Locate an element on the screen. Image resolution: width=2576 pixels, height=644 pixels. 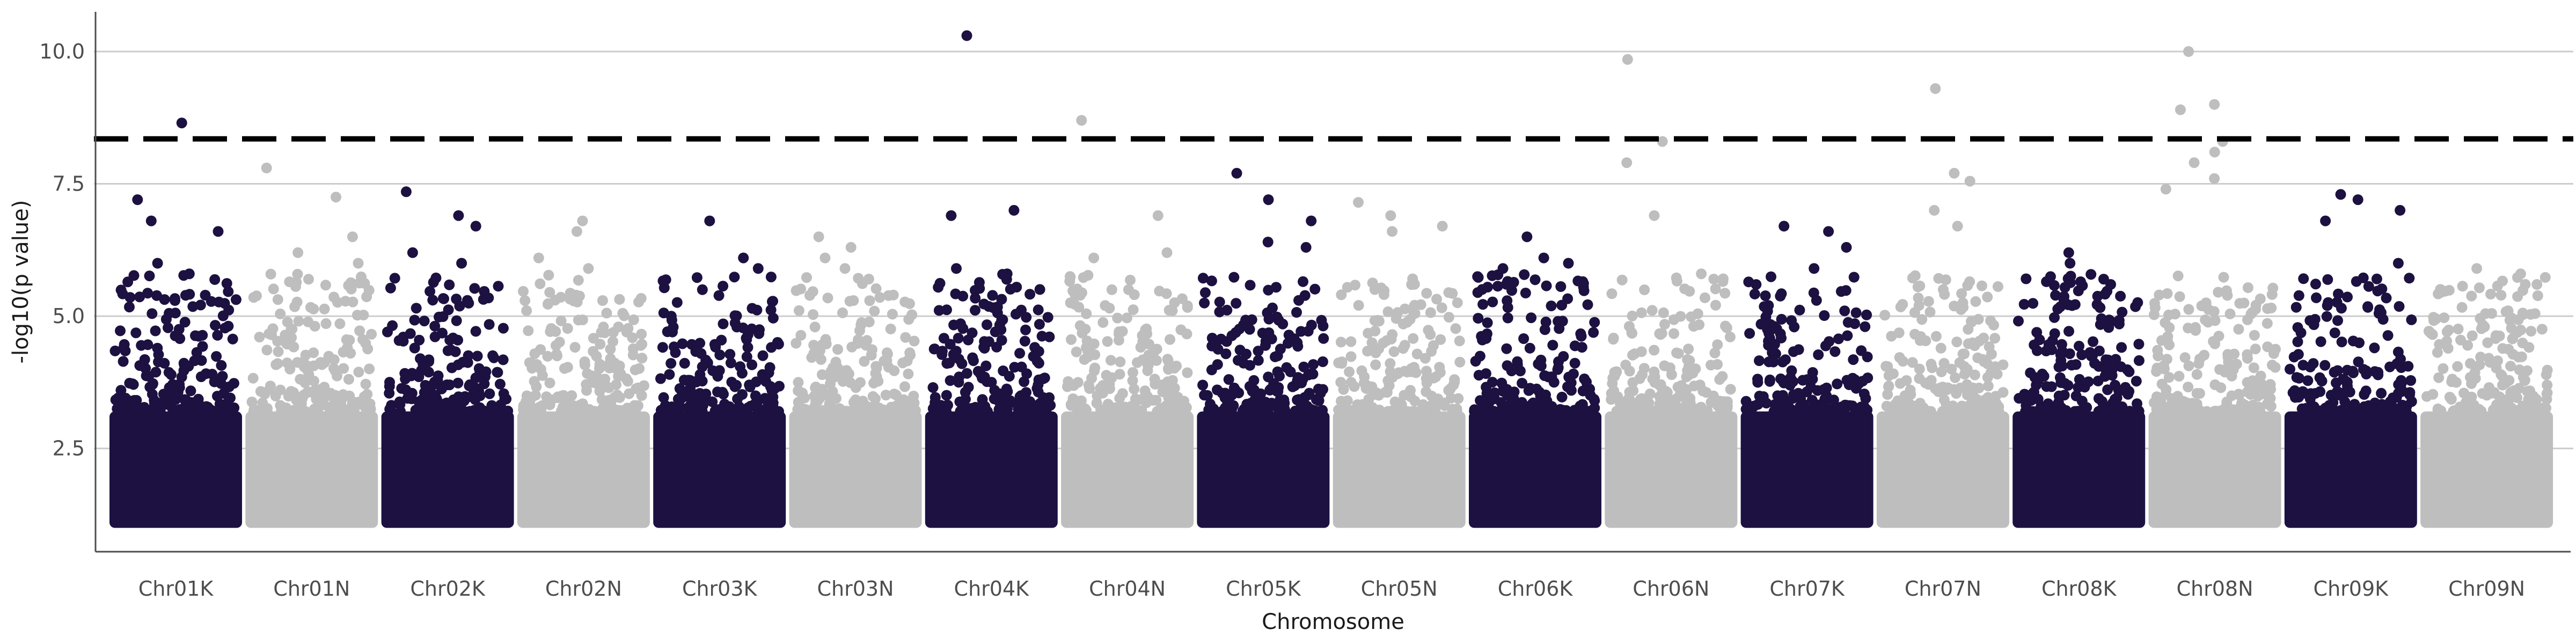
y-axis-title: -log10(p value) is located at coordinates (21, 282).